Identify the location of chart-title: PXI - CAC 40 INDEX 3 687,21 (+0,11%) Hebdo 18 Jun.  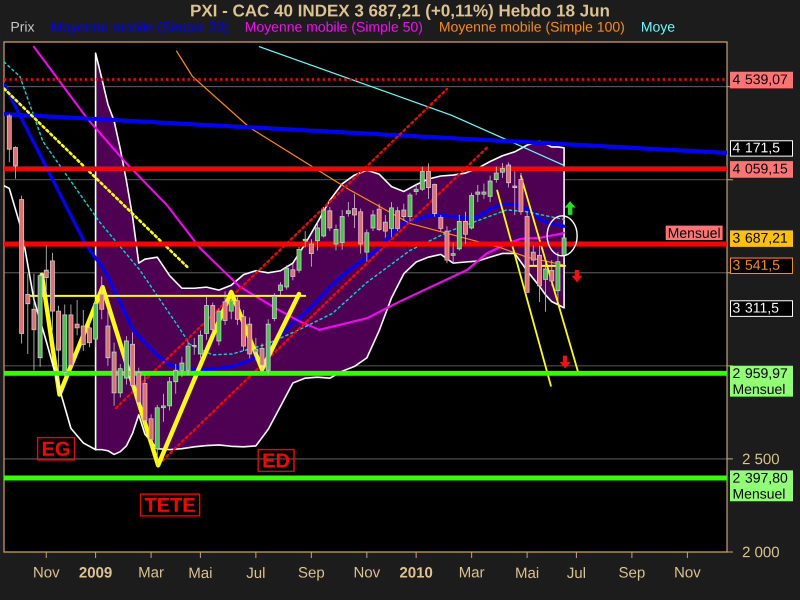
(400, 12).